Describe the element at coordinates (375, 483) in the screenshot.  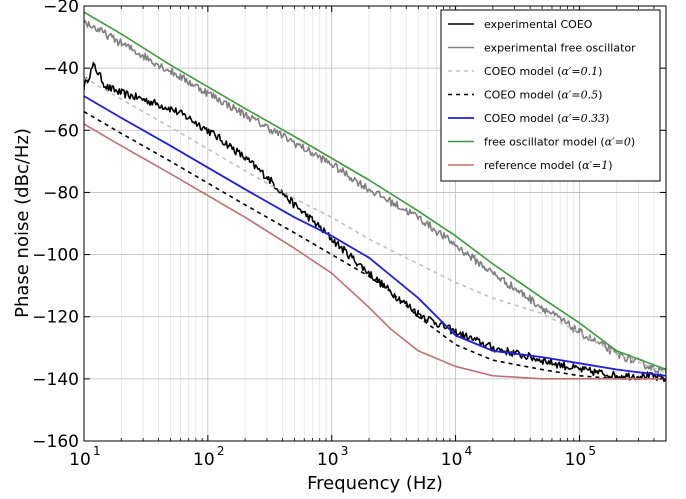
I see `x-axis-label: Frequency (Hz)` at that location.